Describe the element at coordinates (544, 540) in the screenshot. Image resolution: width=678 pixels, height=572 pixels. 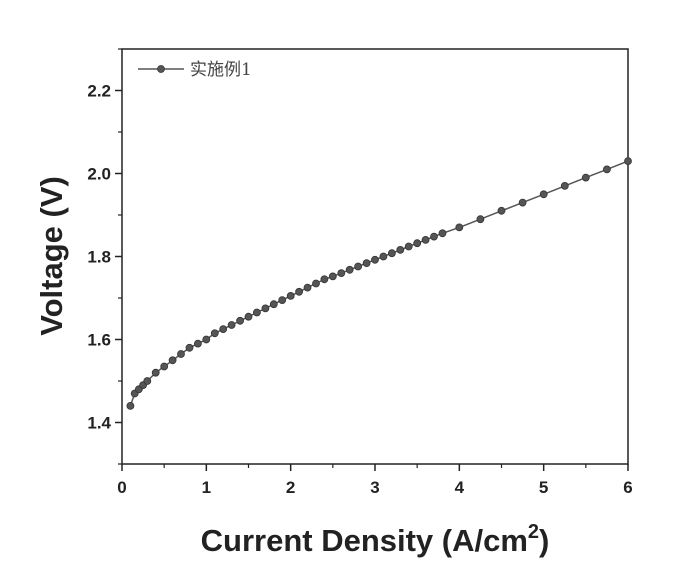
I see `x-axis-title-close: )` at that location.